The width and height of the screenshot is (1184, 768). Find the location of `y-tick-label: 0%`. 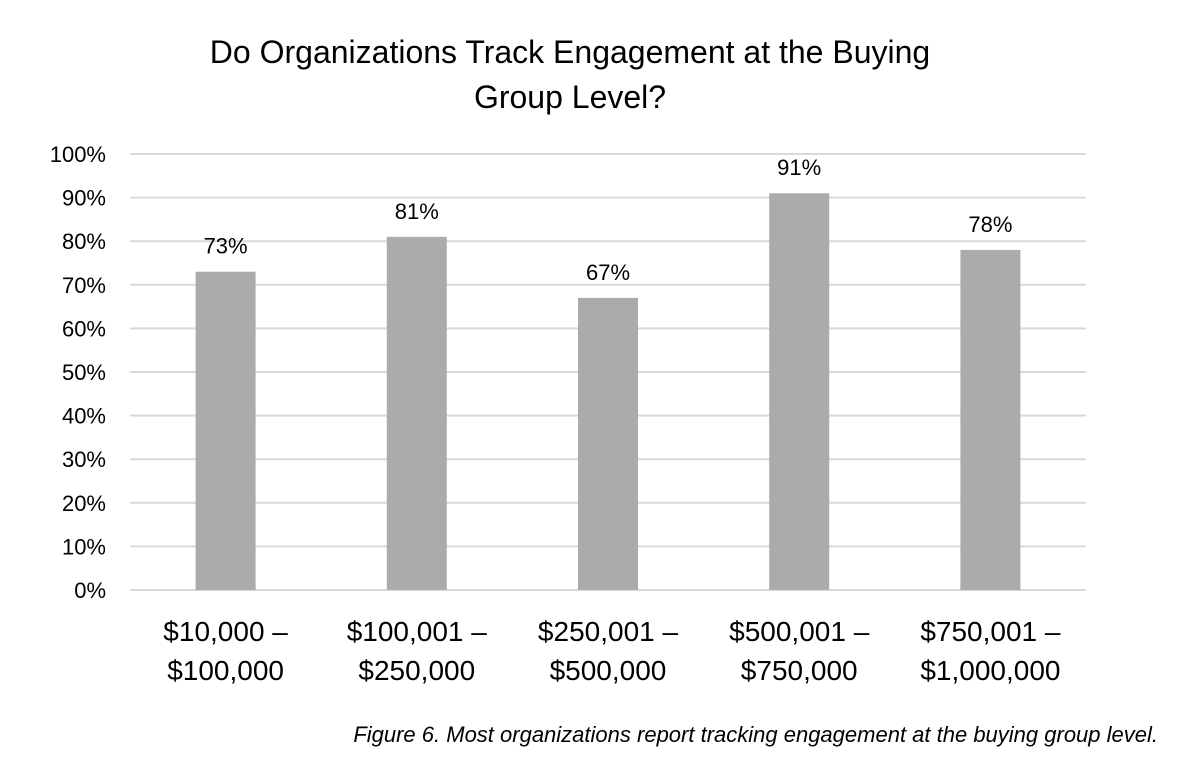

y-tick-label: 0% is located at coordinates (90, 590).